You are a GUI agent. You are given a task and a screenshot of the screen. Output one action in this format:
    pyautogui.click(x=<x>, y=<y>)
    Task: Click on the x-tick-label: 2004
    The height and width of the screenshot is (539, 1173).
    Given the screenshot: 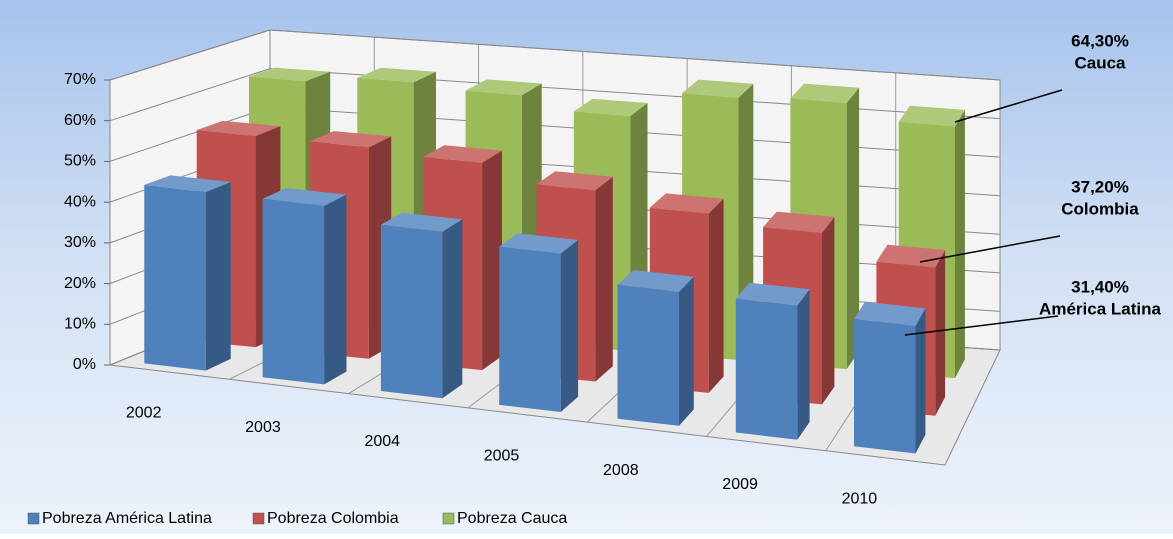 What is the action you would take?
    pyautogui.click(x=382, y=441)
    